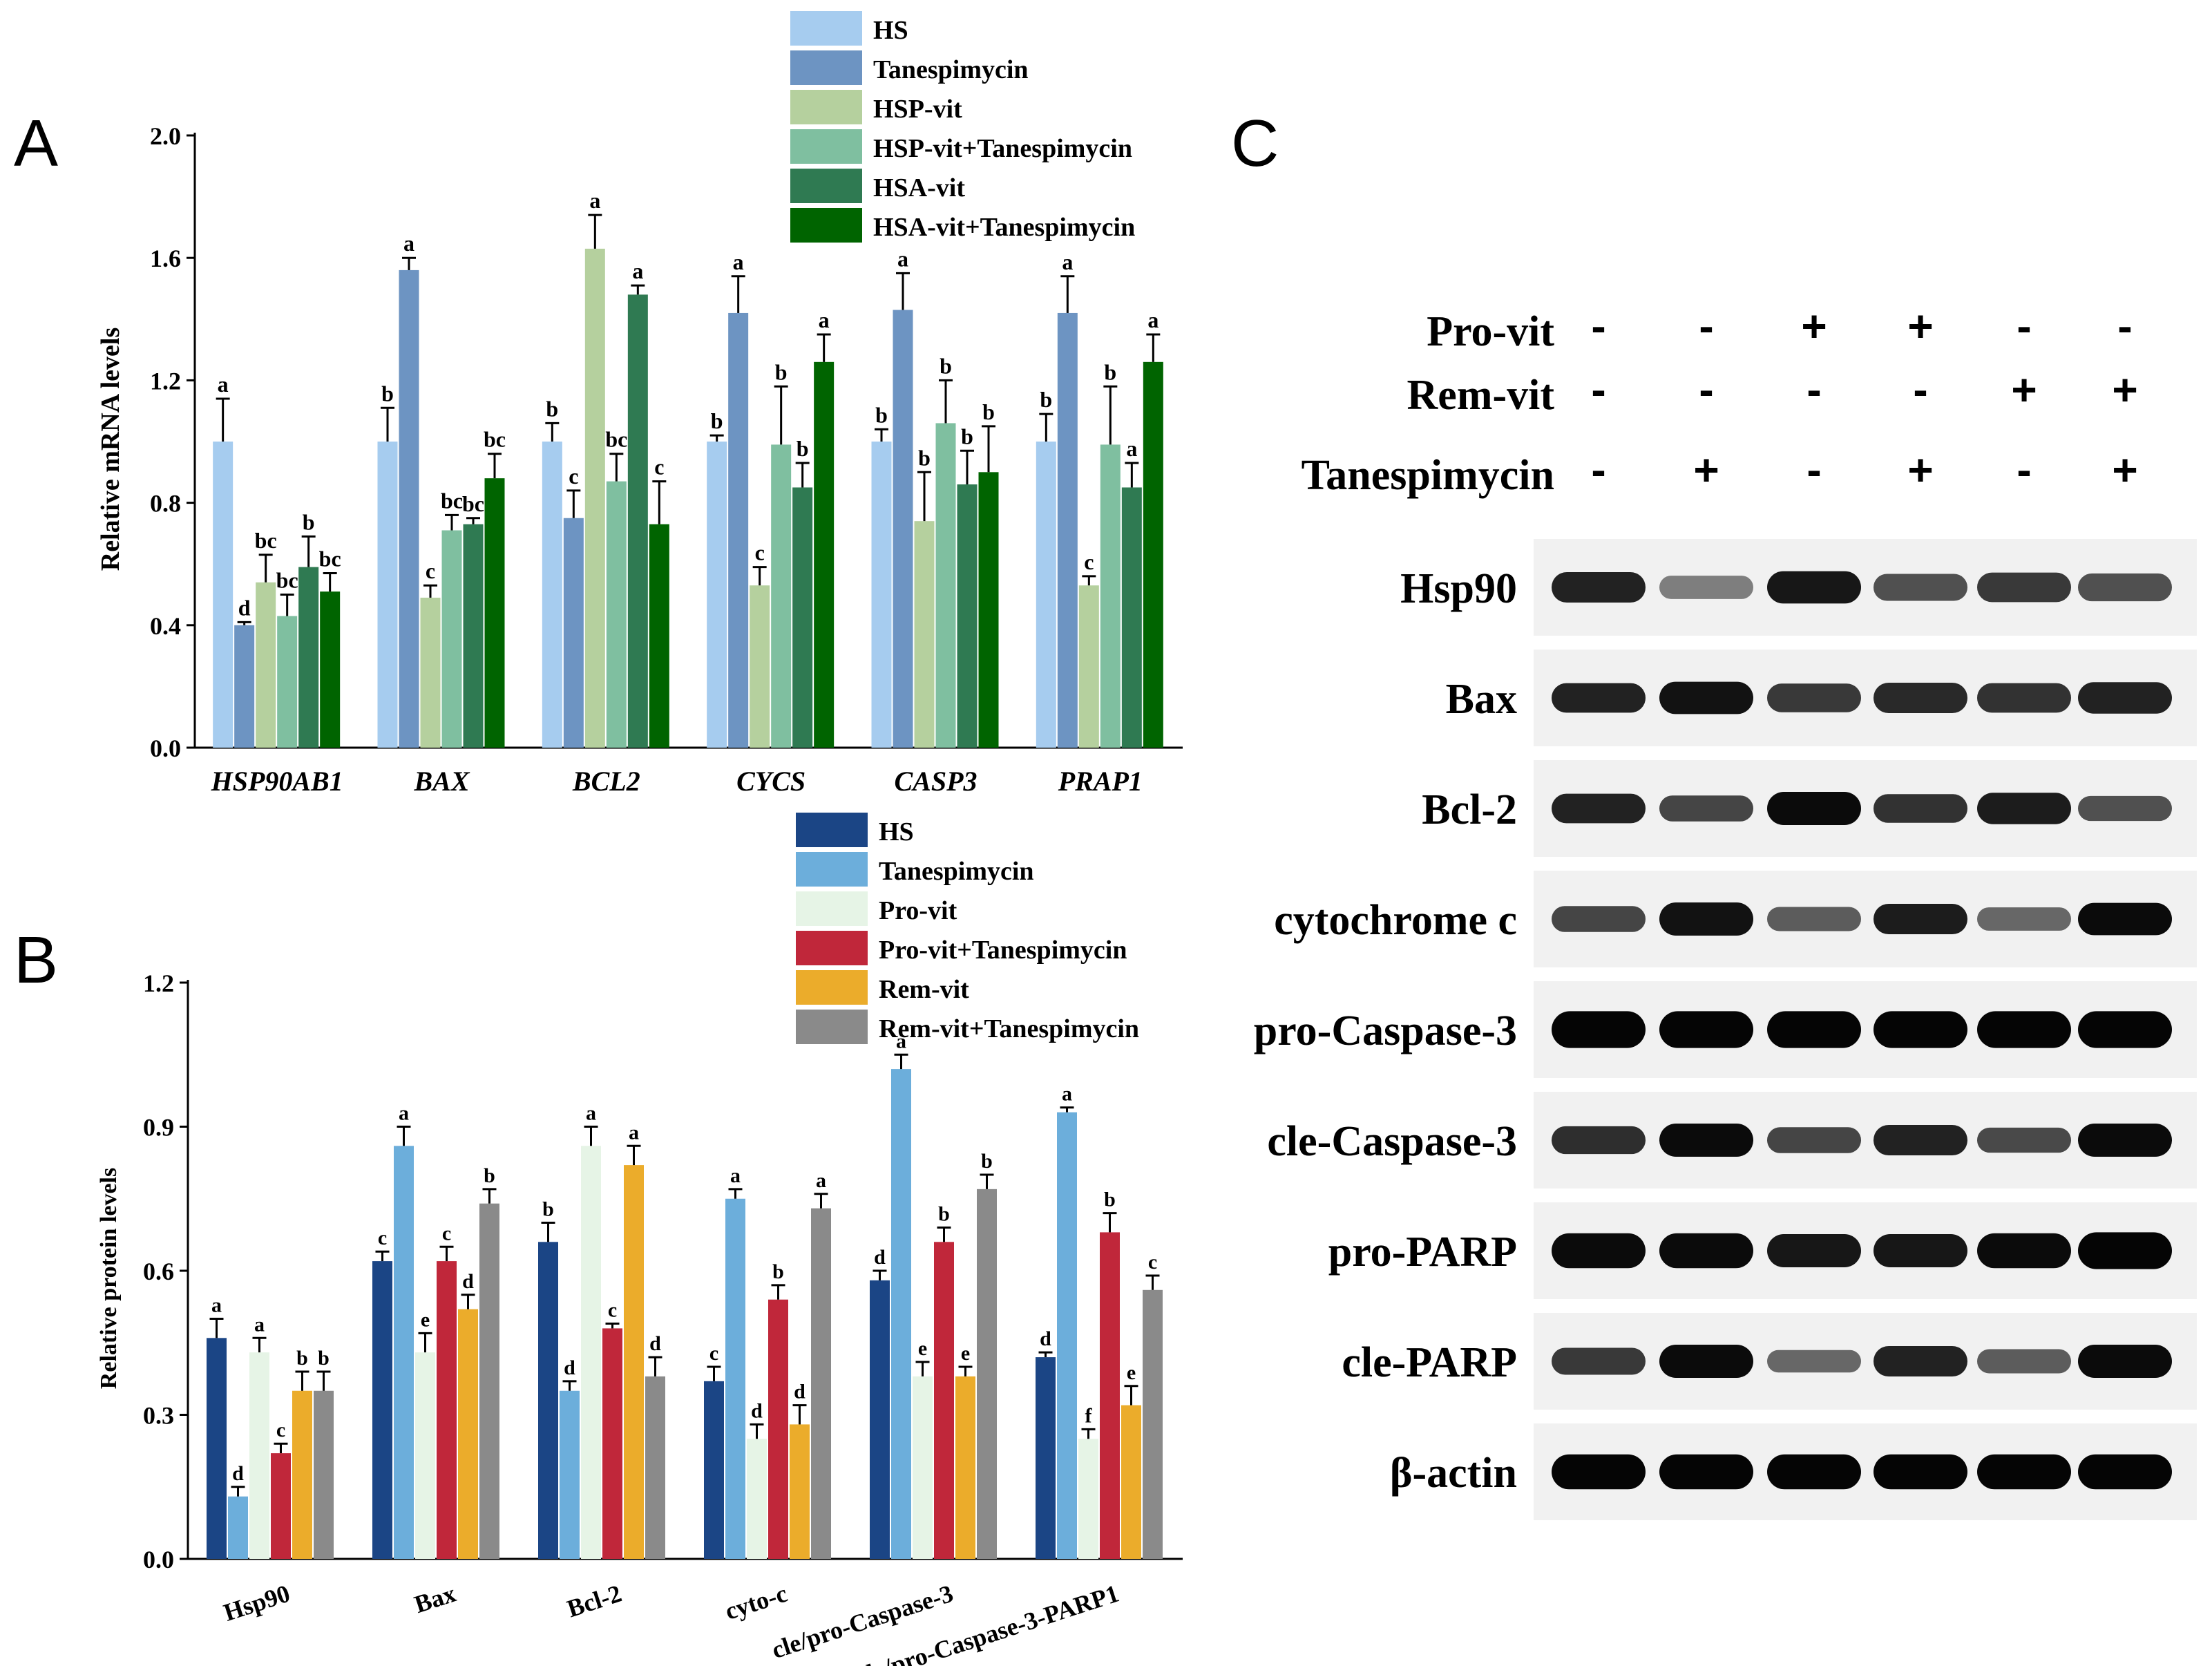 The width and height of the screenshot is (2212, 1666). I want to click on panel-label-b: B, so click(36, 960).